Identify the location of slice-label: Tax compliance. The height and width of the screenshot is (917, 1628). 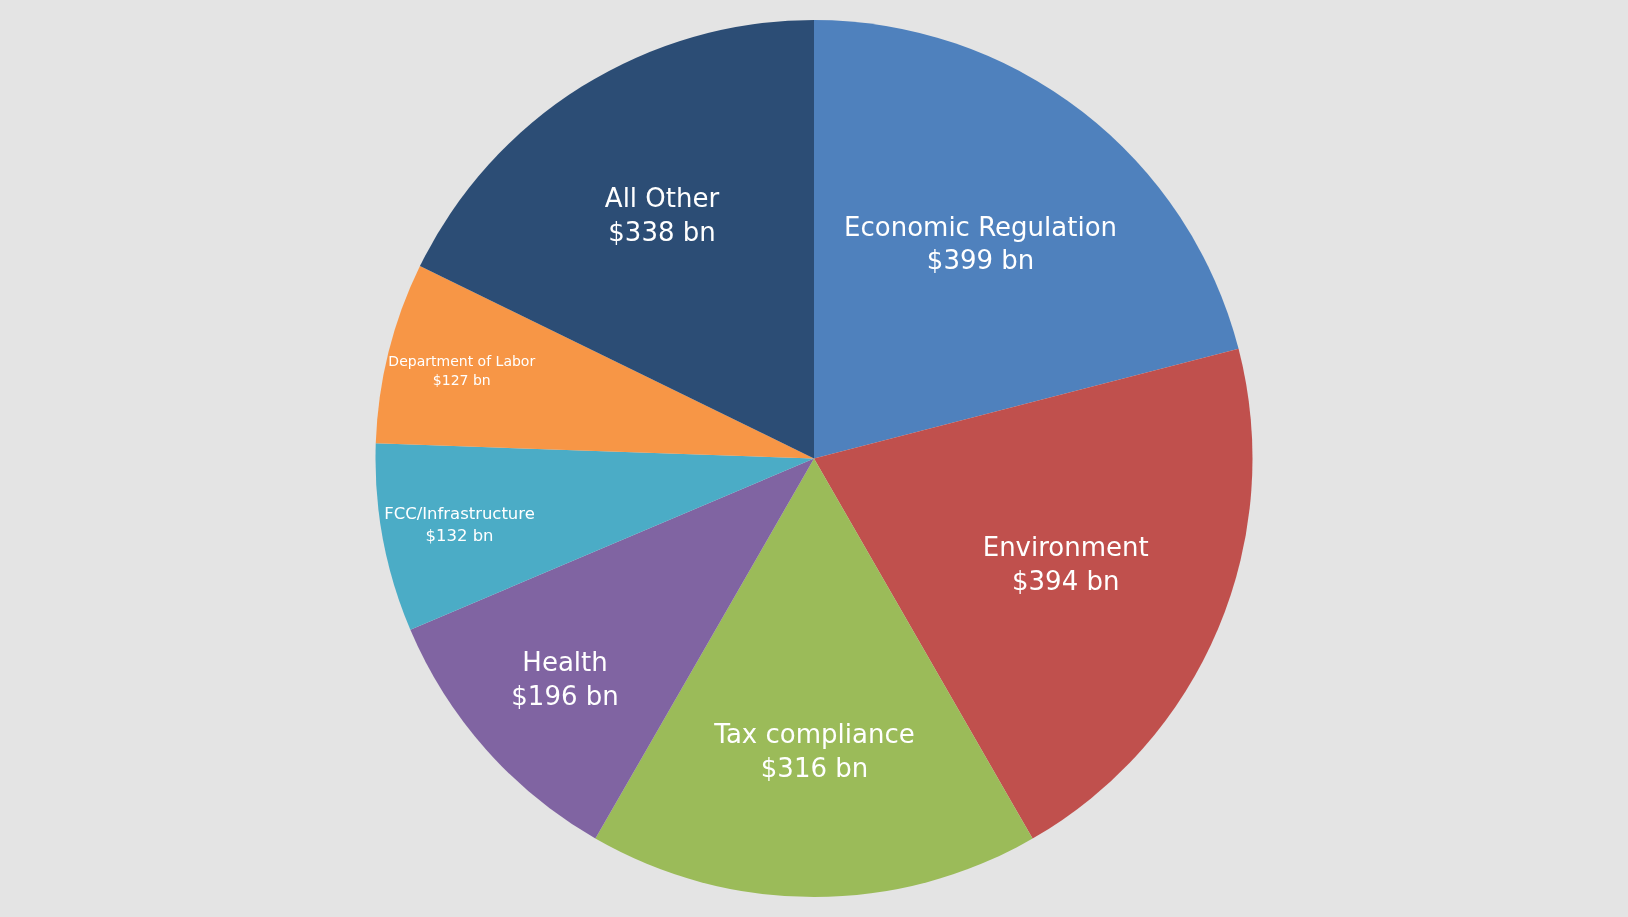
(814, 734).